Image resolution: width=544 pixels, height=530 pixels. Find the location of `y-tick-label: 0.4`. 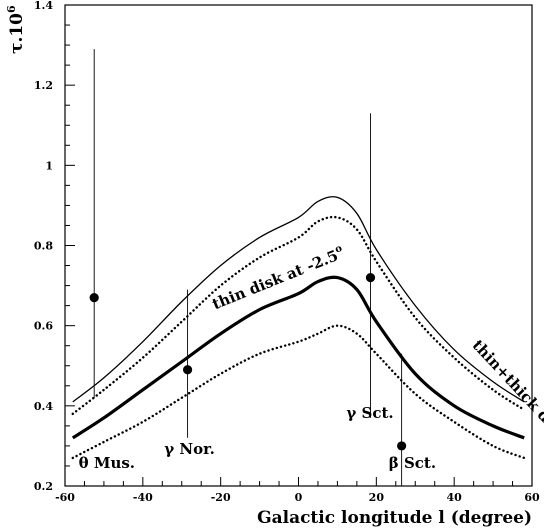

y-tick-label: 0.4 is located at coordinates (43, 406).